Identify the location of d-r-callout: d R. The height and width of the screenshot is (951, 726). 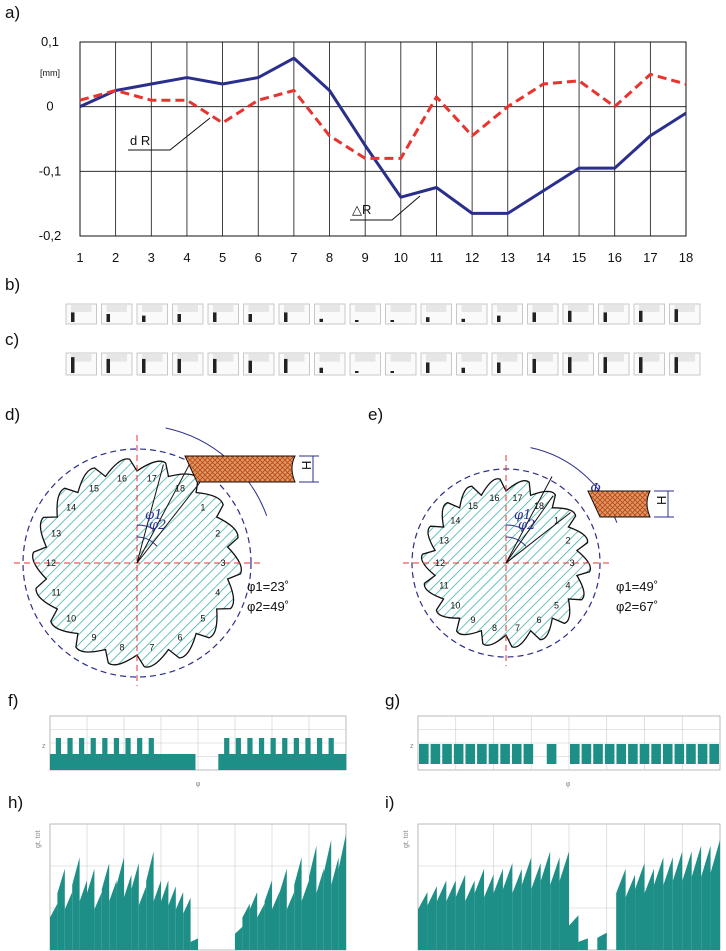
(140, 140).